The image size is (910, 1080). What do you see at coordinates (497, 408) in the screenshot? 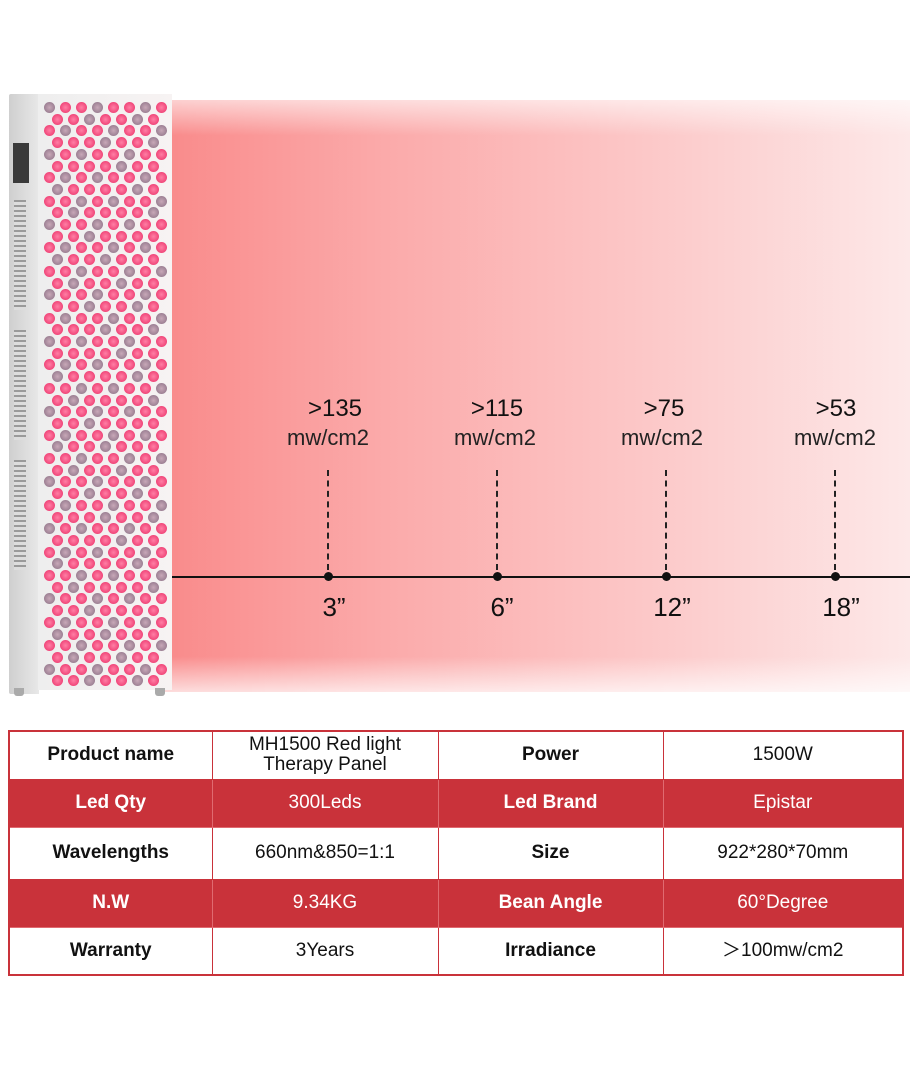
I see `irradiance-value: >115` at bounding box center [497, 408].